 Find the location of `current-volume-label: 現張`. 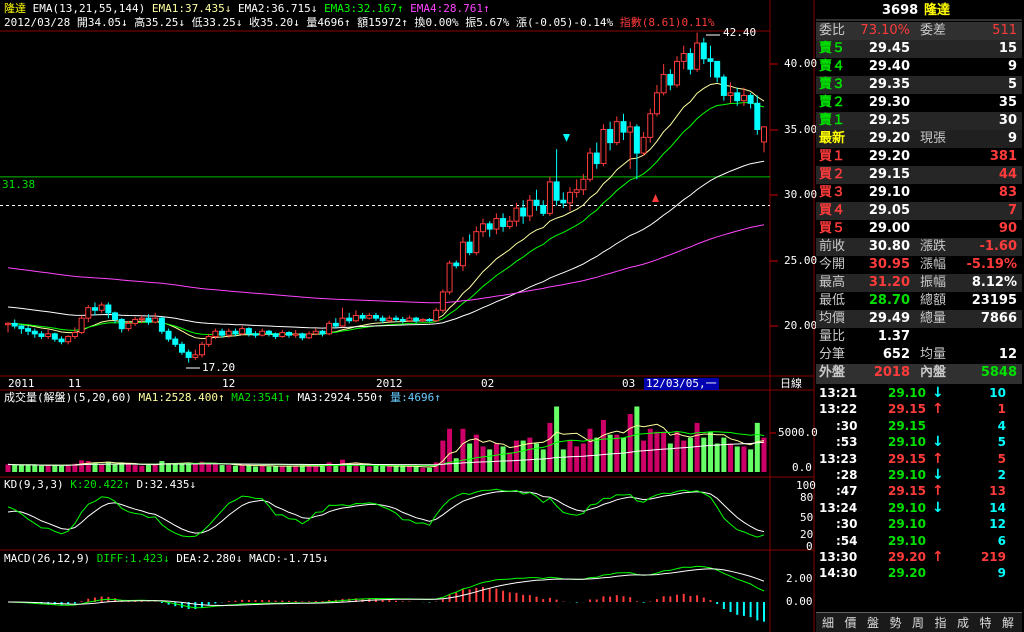

current-volume-label: 現張 is located at coordinates (933, 138).